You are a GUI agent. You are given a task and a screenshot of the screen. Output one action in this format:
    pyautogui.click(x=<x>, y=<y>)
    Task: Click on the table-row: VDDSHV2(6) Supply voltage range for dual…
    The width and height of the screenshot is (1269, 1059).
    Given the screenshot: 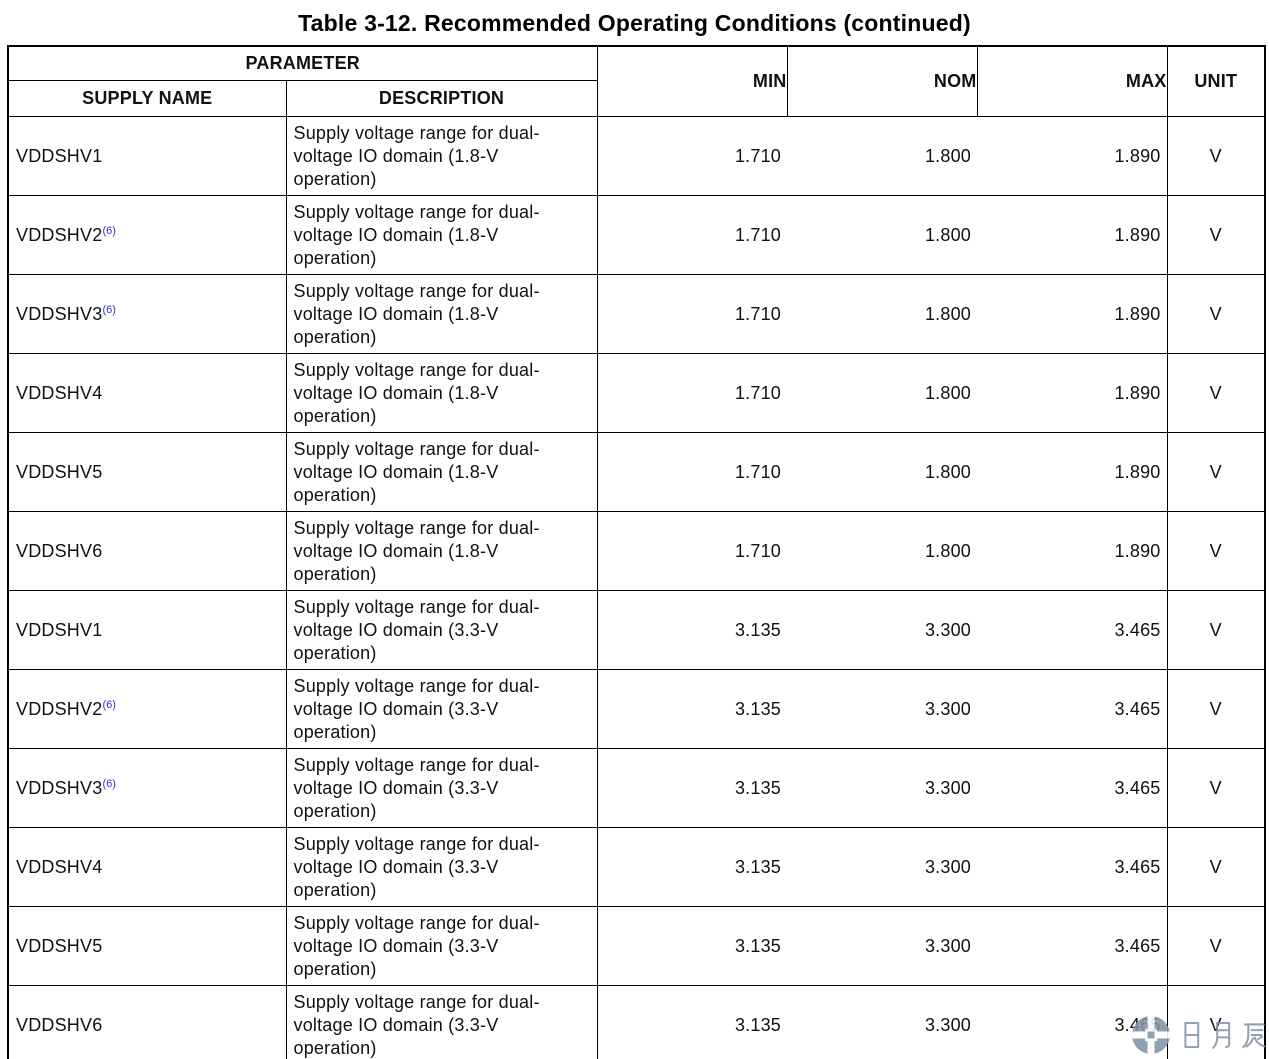 What is the action you would take?
    pyautogui.click(x=636, y=235)
    